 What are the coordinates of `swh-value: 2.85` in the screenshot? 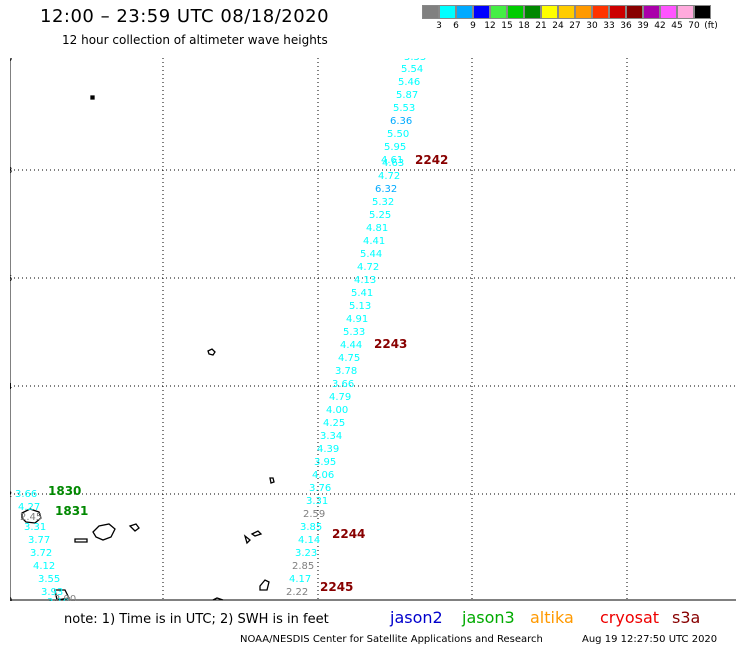 It's located at (303, 566).